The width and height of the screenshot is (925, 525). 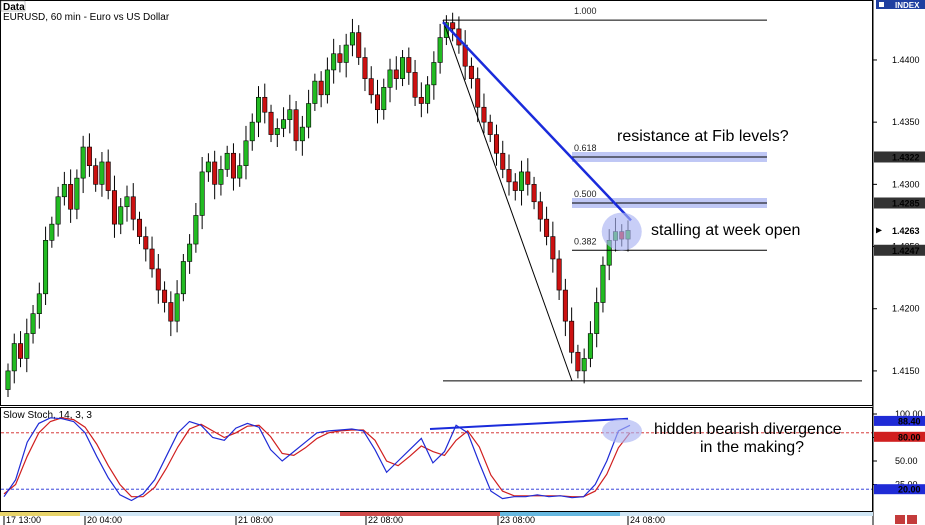 I want to click on stoch-value-label: 80.00, so click(x=909, y=437).